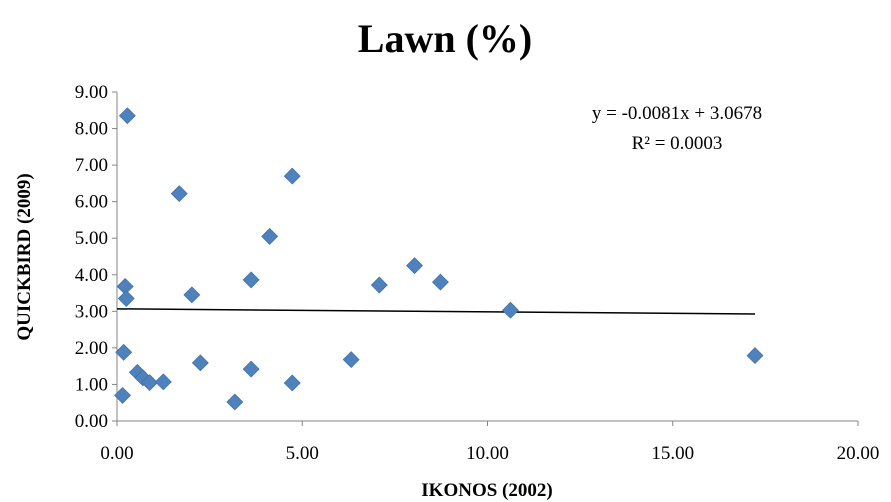 Image resolution: width=891 pixels, height=502 pixels. What do you see at coordinates (91, 202) in the screenshot?
I see `y-tick-label: 6.00` at bounding box center [91, 202].